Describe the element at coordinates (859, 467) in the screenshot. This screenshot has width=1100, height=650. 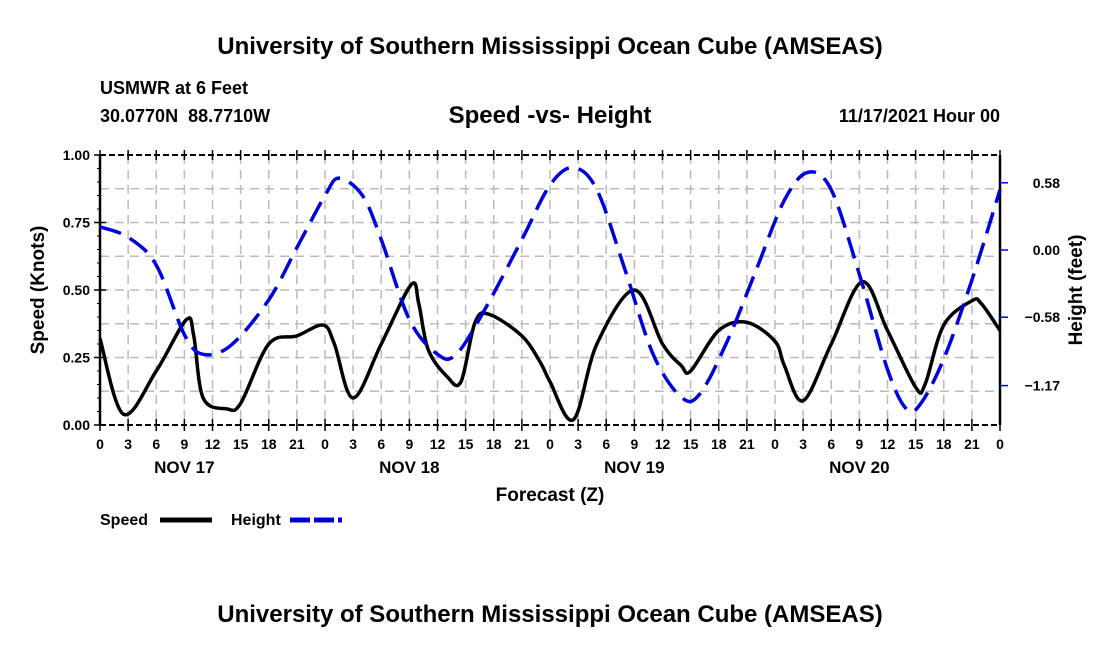
I see `day-label: NOV 20` at that location.